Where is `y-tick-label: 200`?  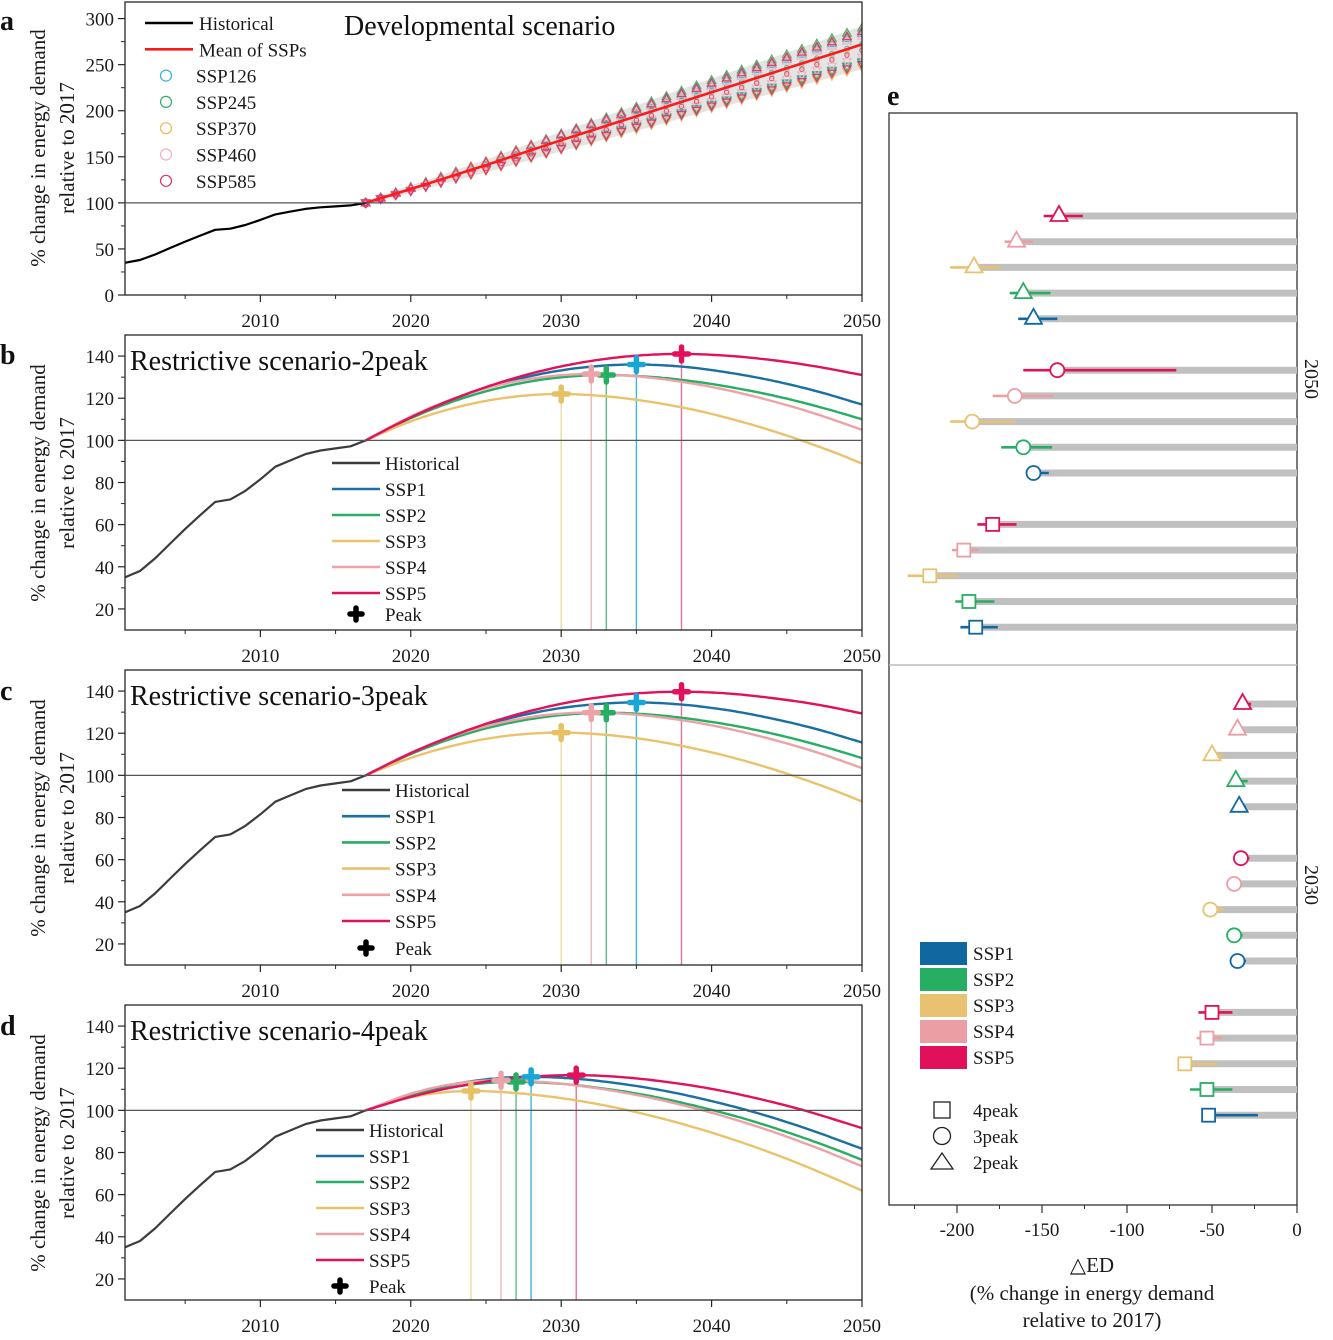
y-tick-label: 200 is located at coordinates (100, 112).